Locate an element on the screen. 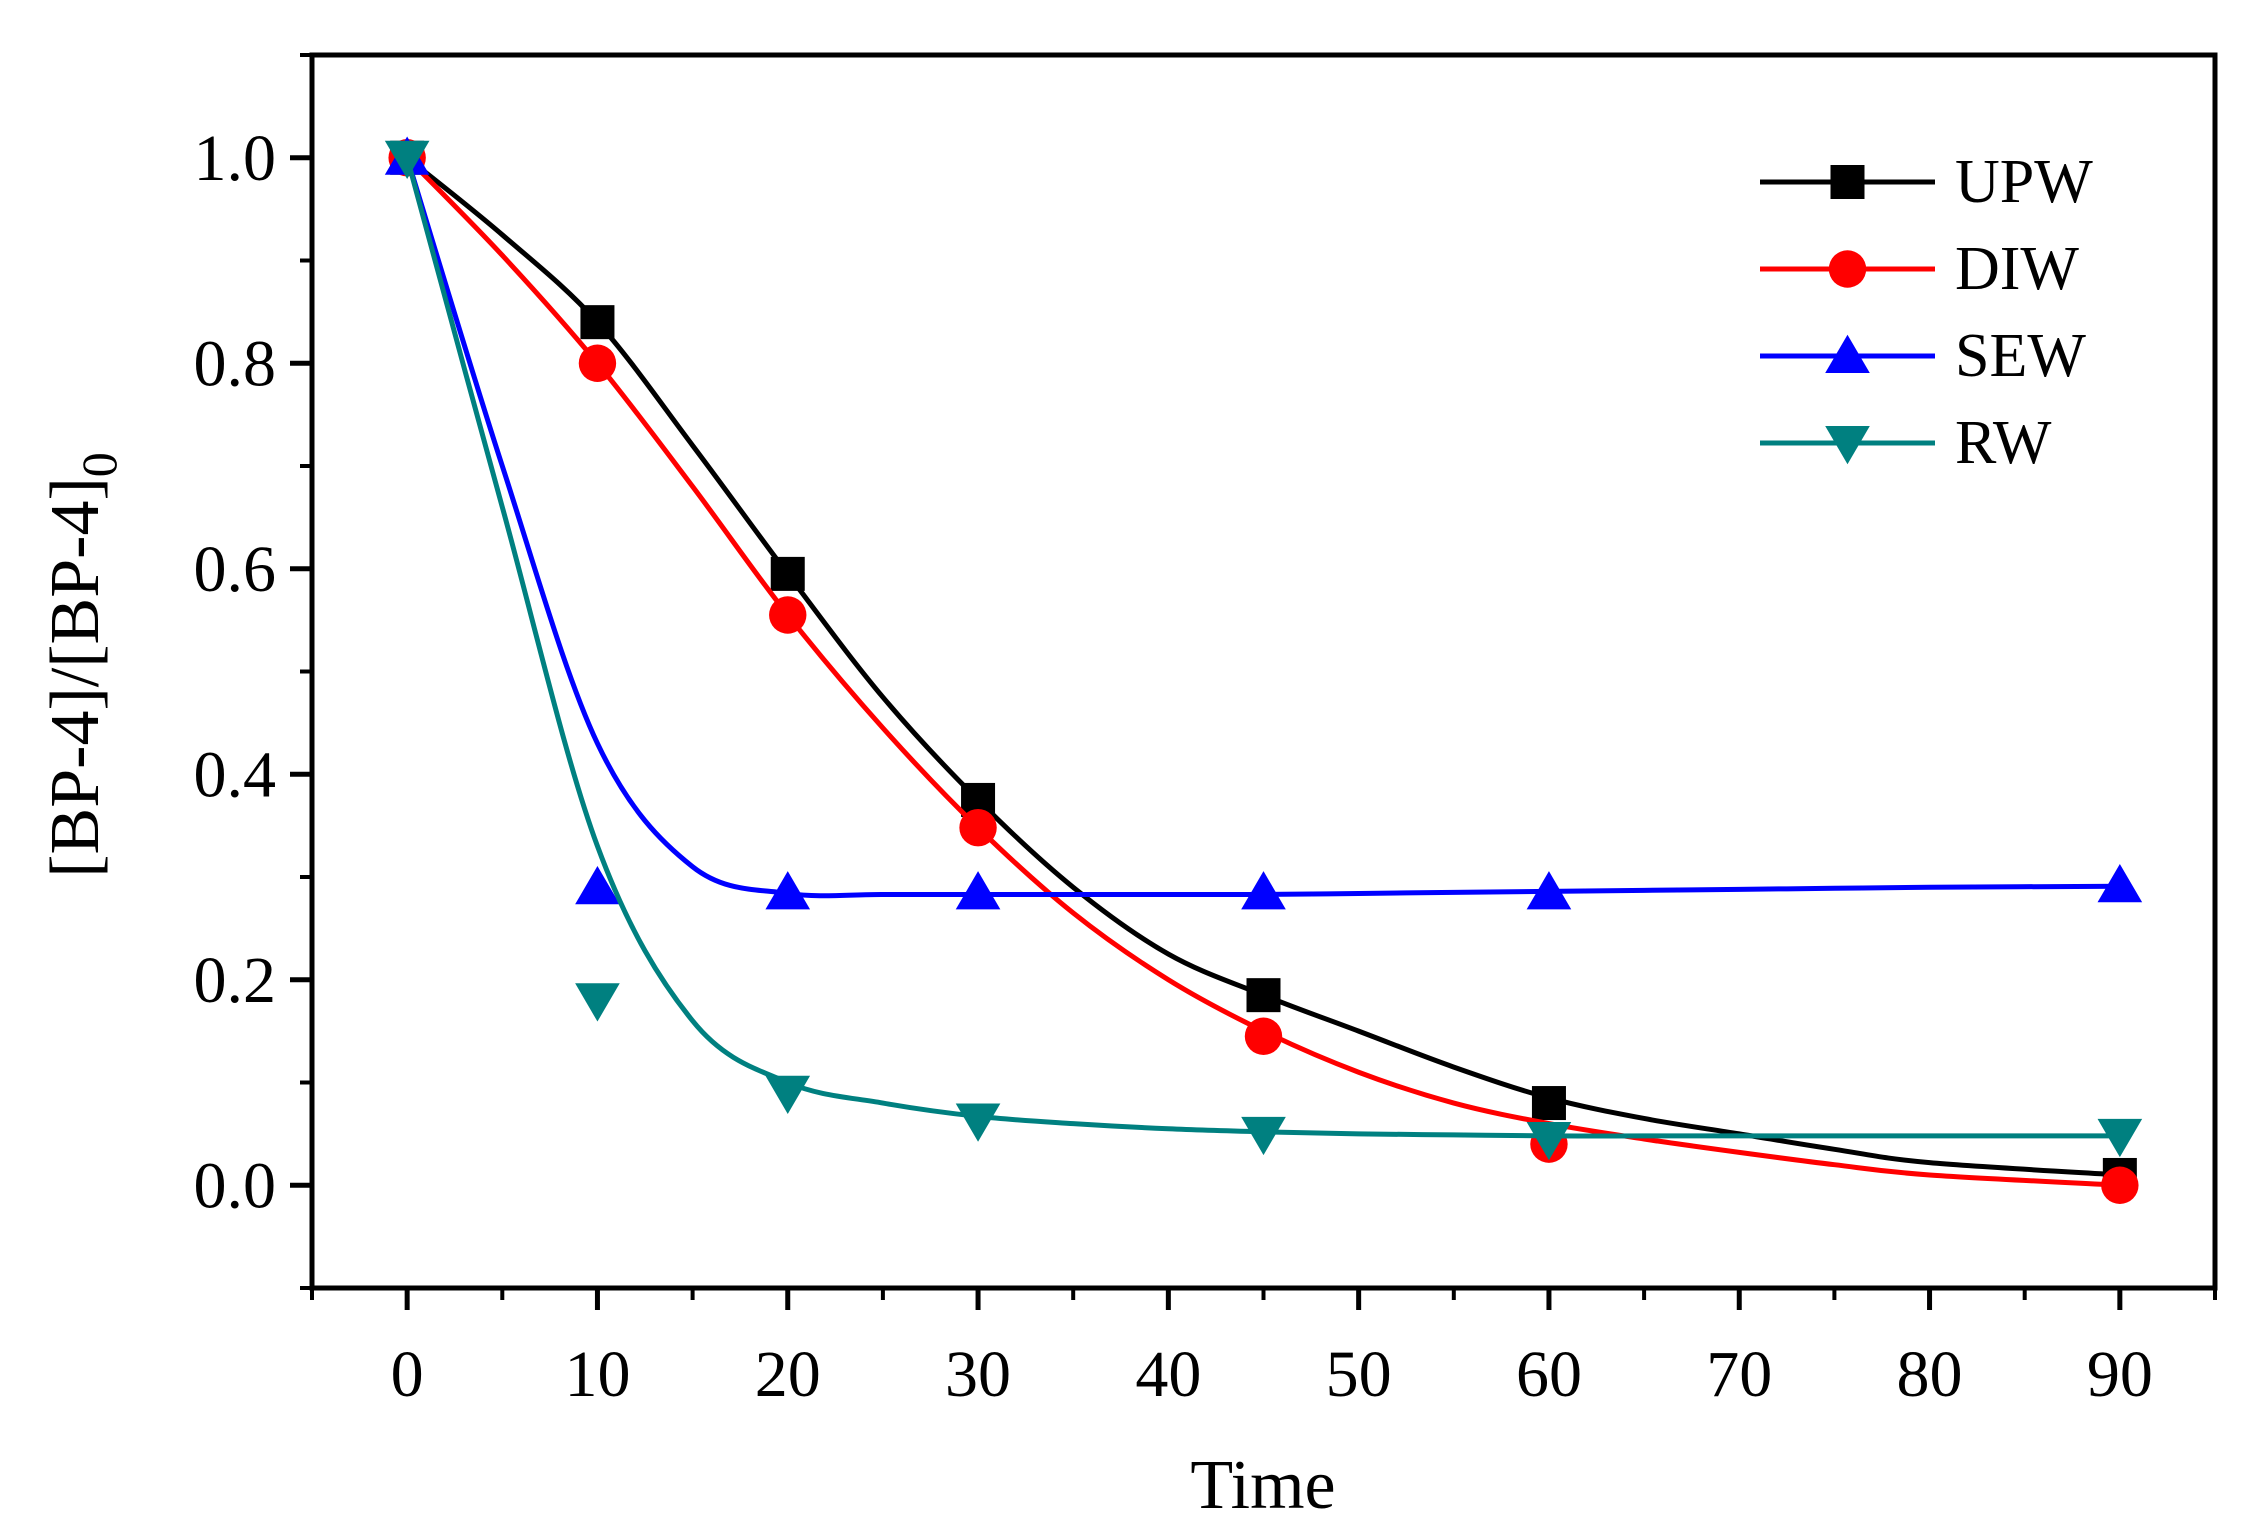  y-tick-label: 0.2 is located at coordinates (235, 980).